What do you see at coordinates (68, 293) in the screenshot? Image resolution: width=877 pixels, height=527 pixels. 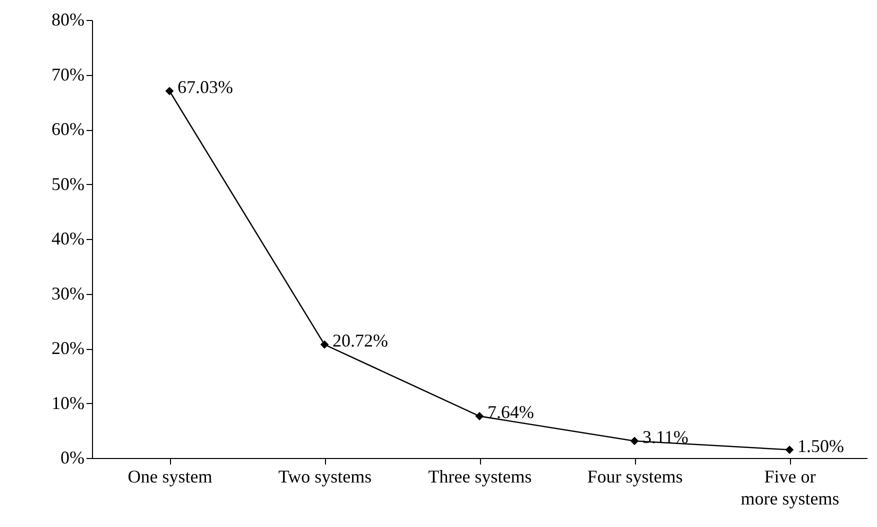 I see `y-tick-label: 30%` at bounding box center [68, 293].